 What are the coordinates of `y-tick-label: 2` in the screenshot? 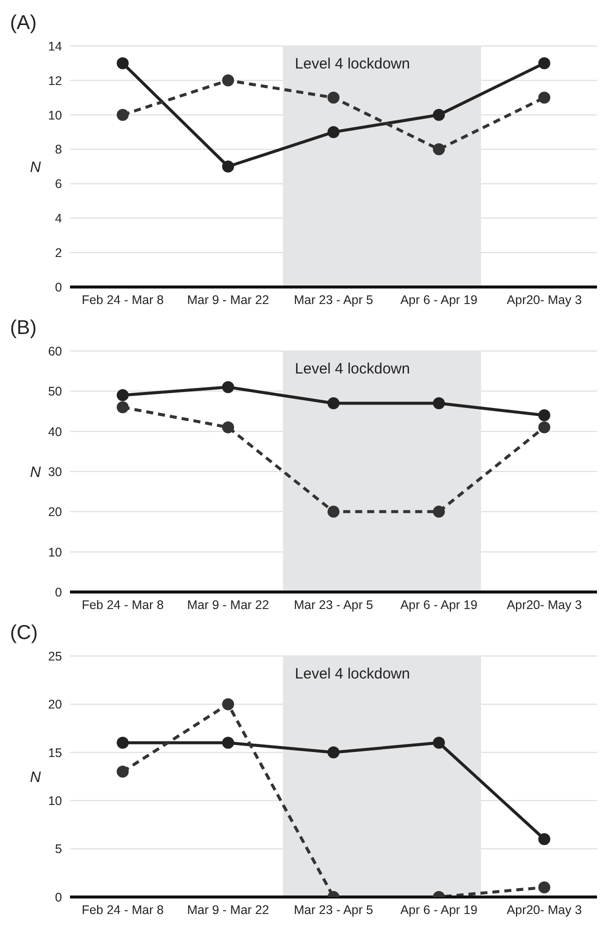 It's located at (58, 253).